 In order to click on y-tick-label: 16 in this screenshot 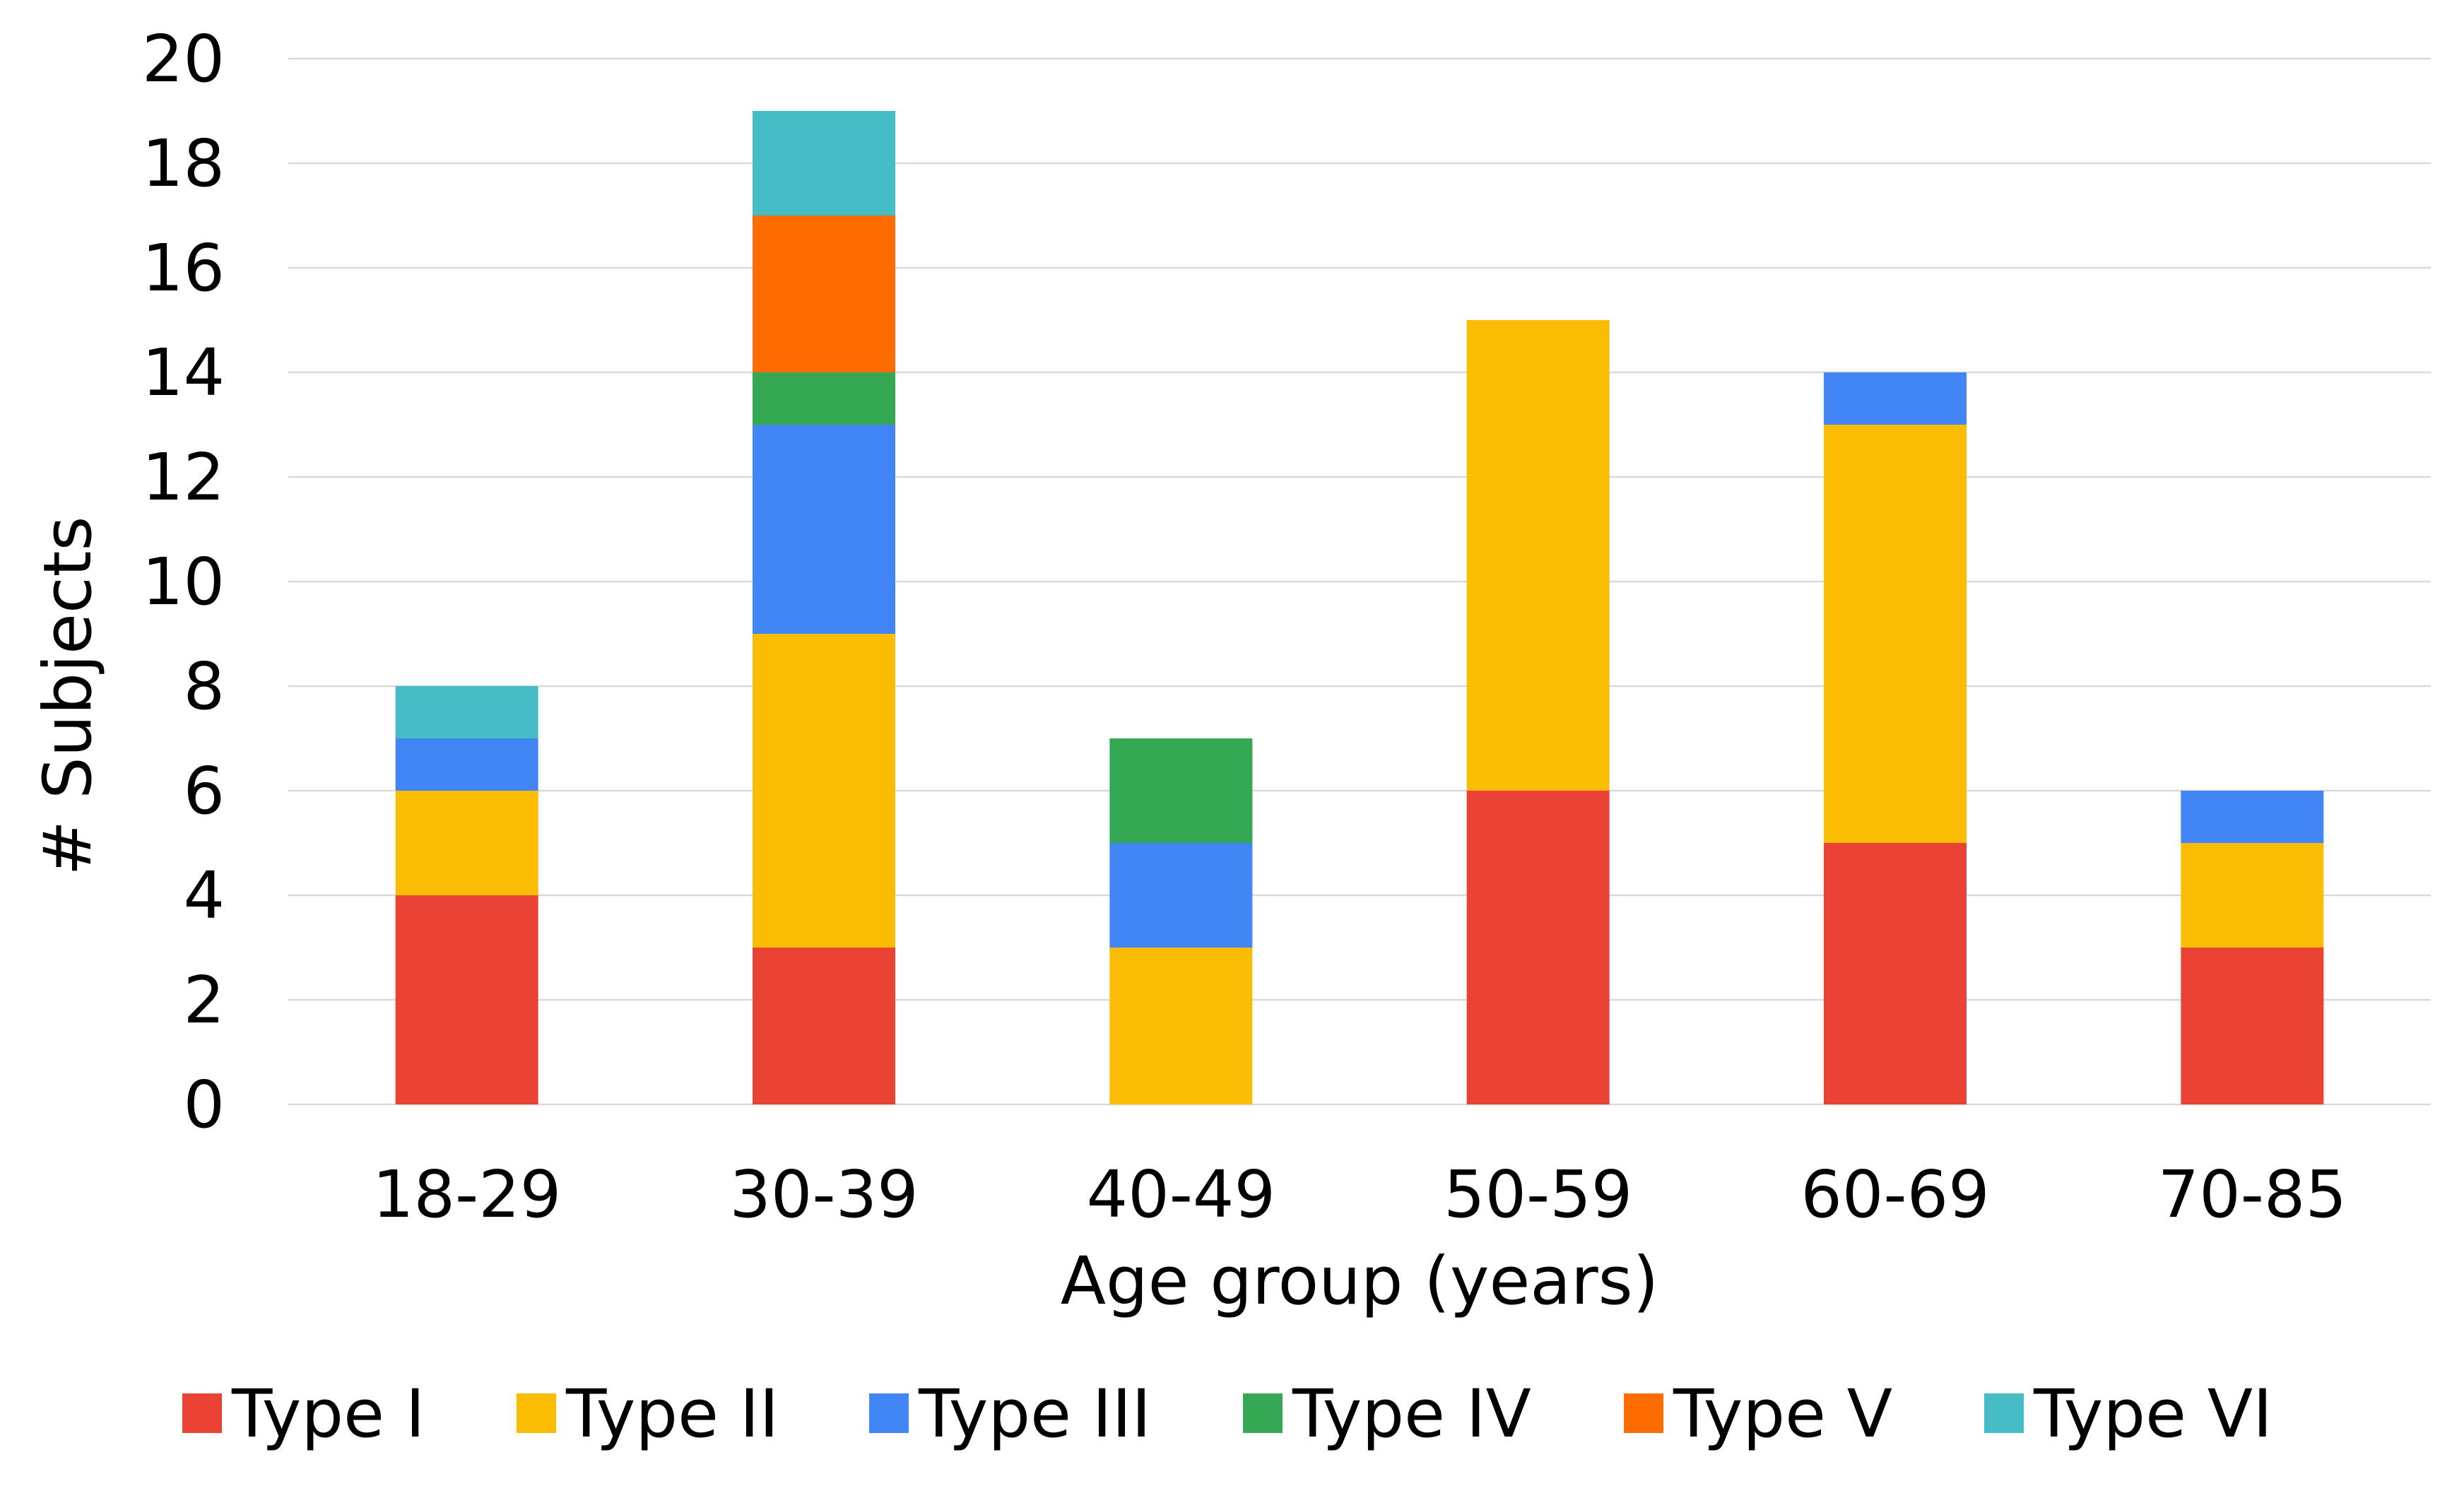, I will do `click(183, 268)`.